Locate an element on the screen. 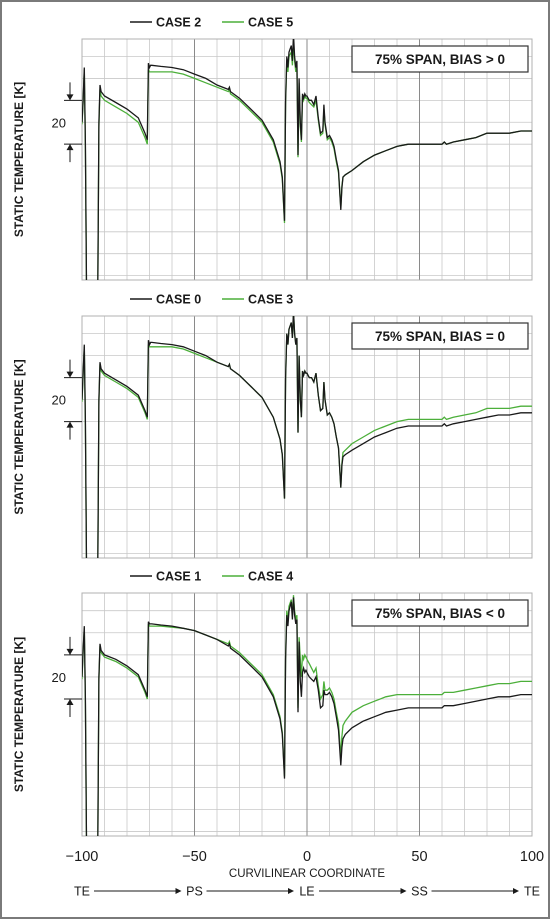  legend-label: CASE 0 is located at coordinates (178, 300).